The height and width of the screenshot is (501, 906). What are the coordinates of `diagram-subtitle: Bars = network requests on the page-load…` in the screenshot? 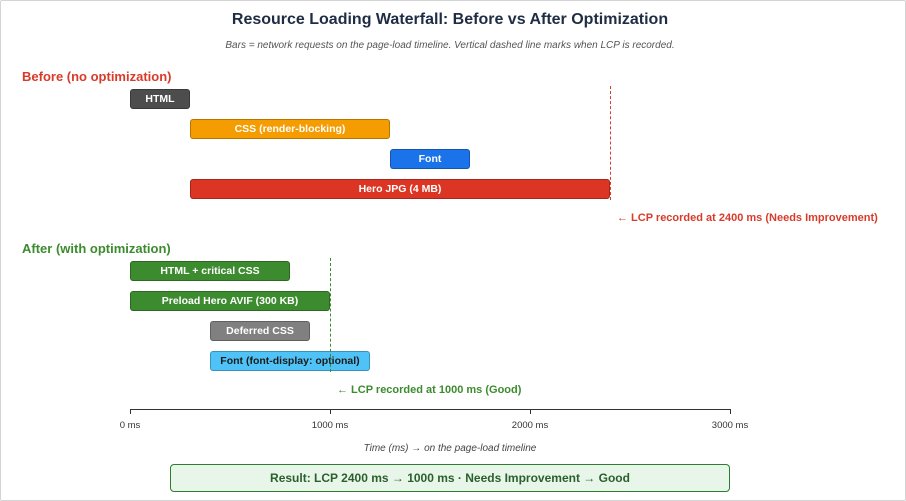 It's located at (450, 45).